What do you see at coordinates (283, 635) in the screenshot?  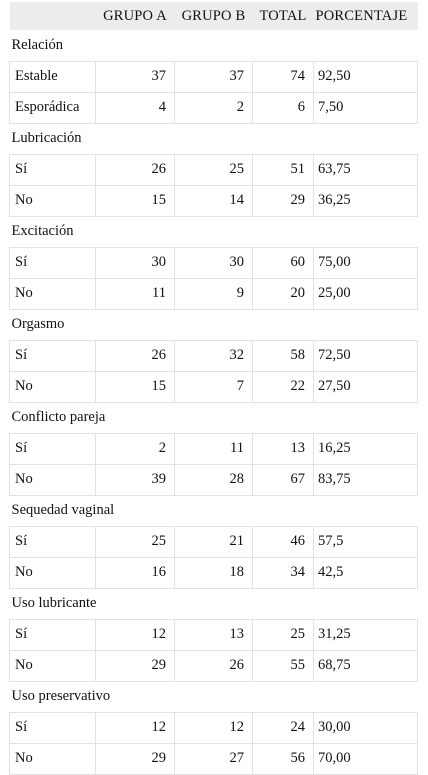 I see `cell-total: 25` at bounding box center [283, 635].